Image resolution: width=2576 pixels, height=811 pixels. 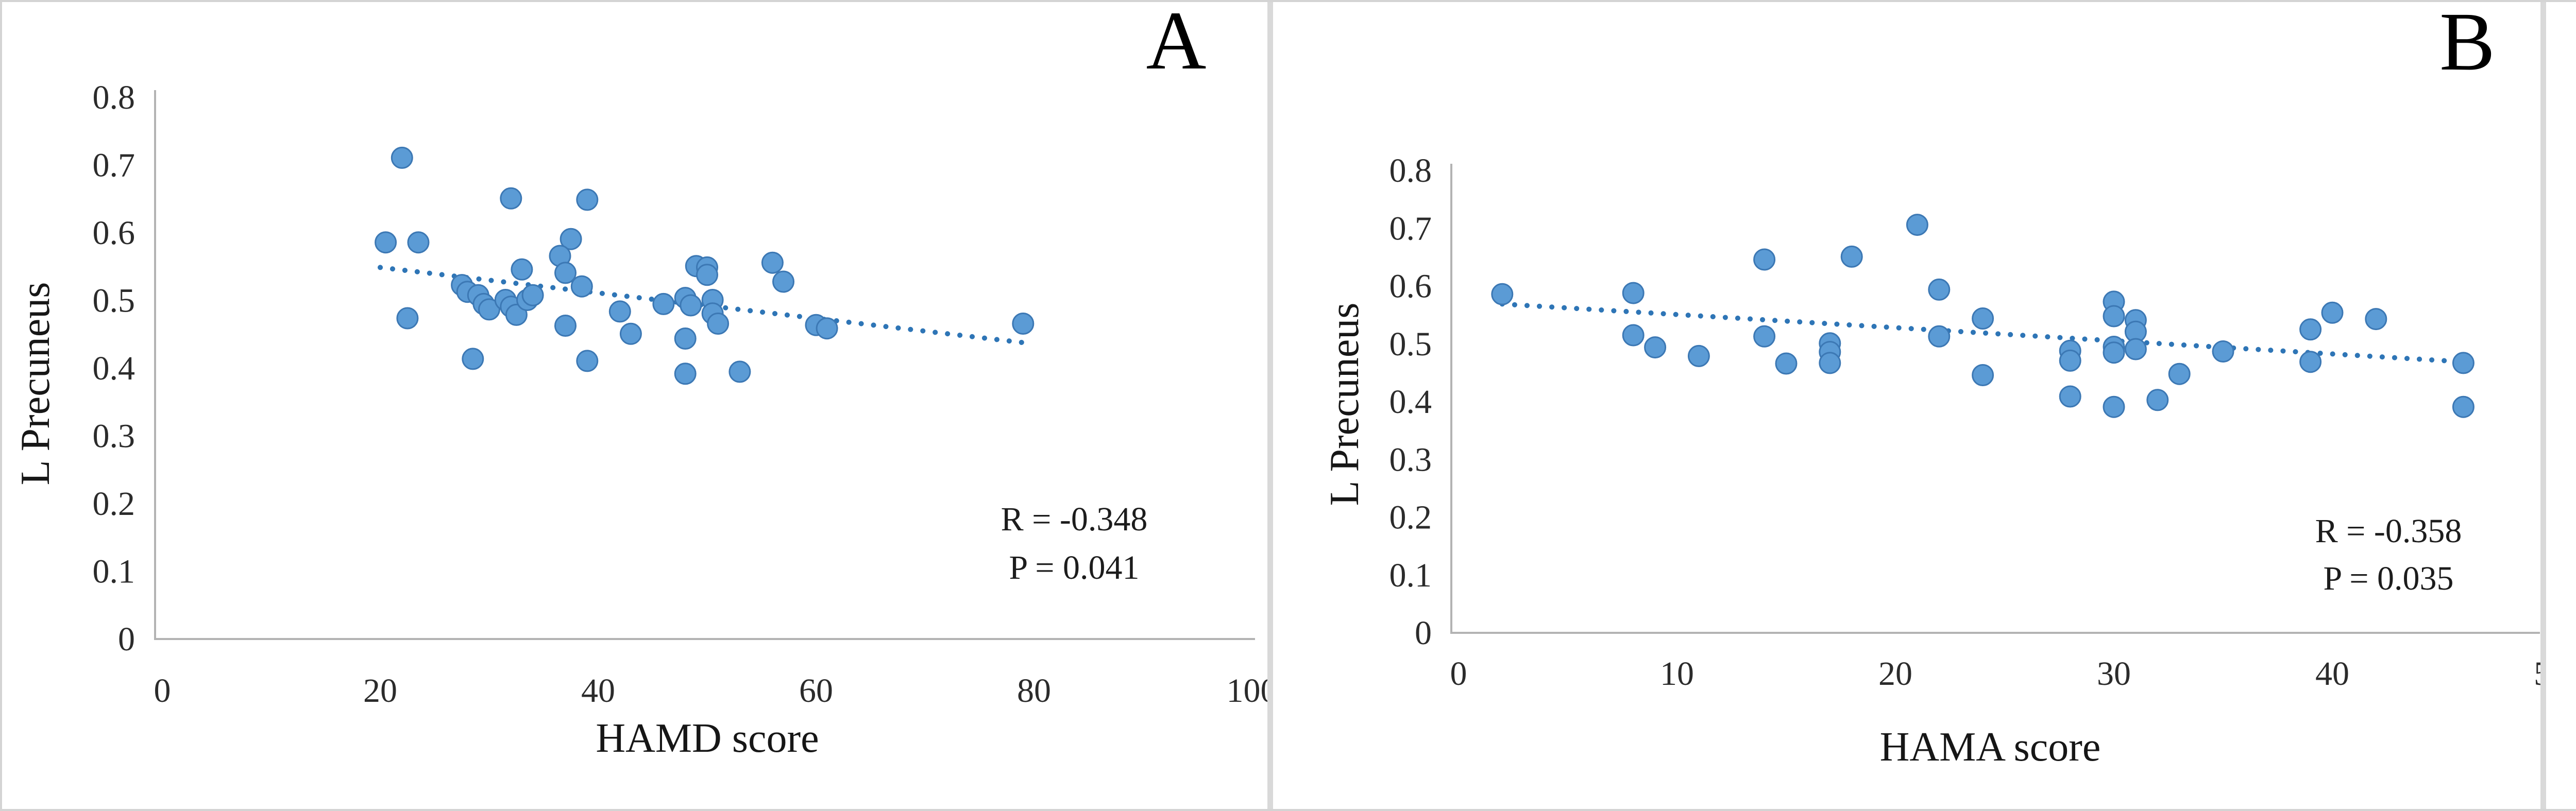 What do you see at coordinates (2389, 578) in the screenshot?
I see `correlation-p-value: P = 0.035` at bounding box center [2389, 578].